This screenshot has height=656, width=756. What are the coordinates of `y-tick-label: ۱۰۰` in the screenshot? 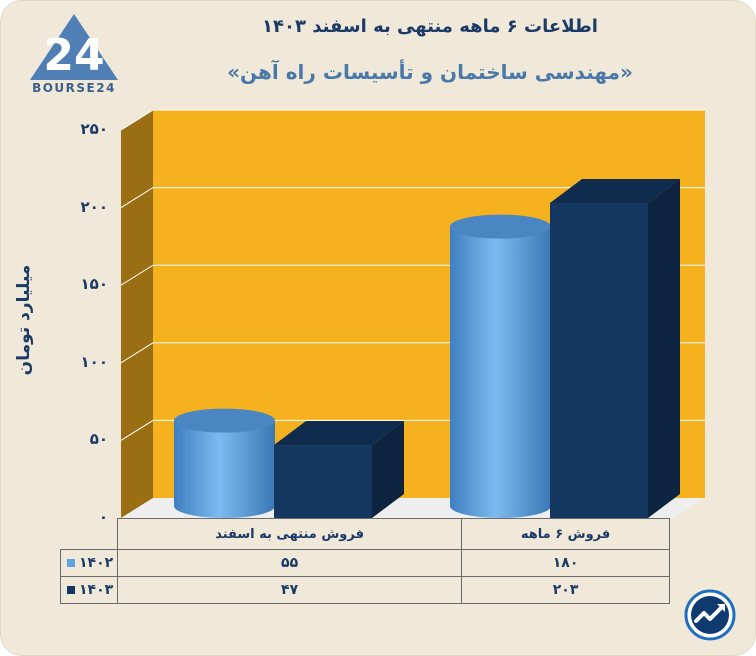 It's located at (94, 361).